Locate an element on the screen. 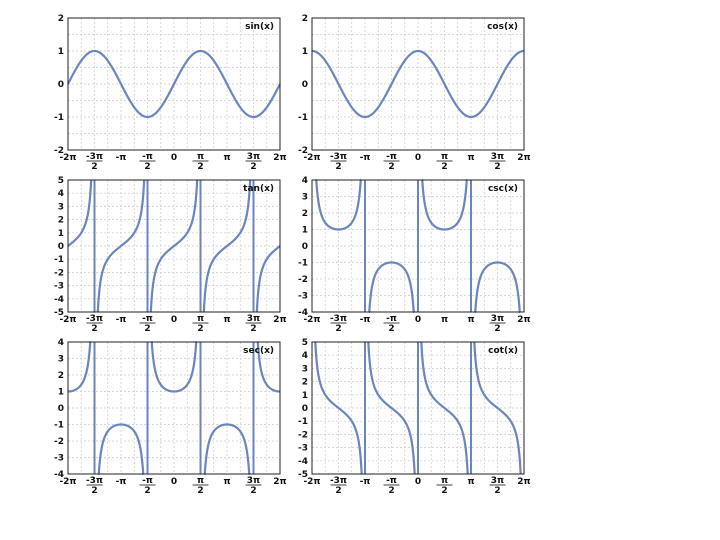  series-line-cos is located at coordinates (418, 84).